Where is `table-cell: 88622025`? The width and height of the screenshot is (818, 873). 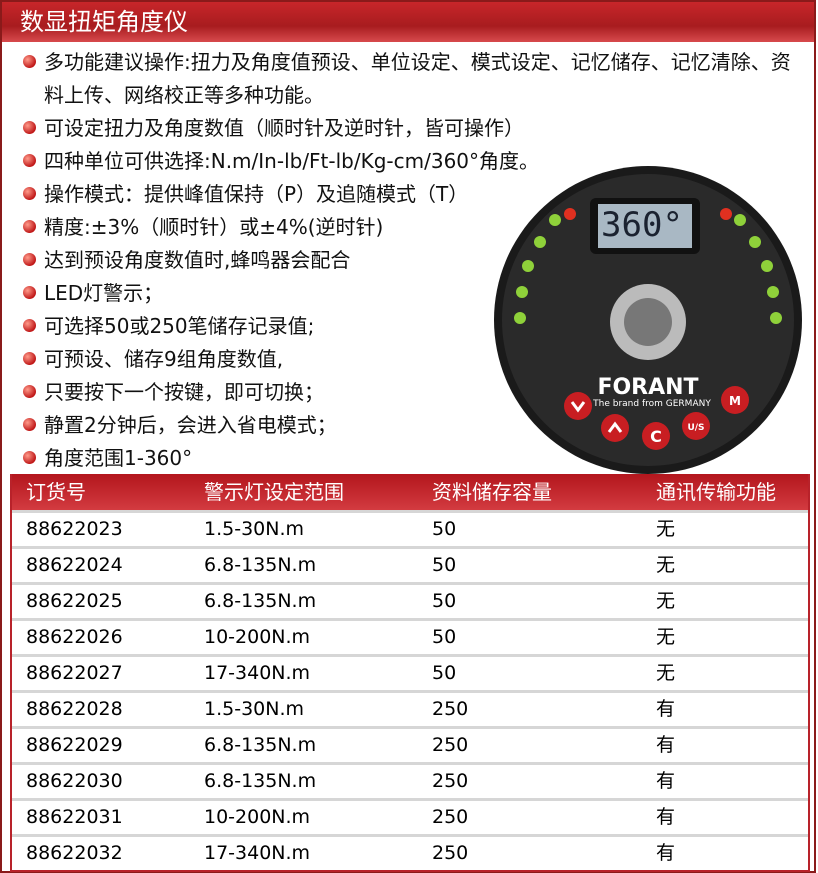 table-cell: 88622025 is located at coordinates (74, 601).